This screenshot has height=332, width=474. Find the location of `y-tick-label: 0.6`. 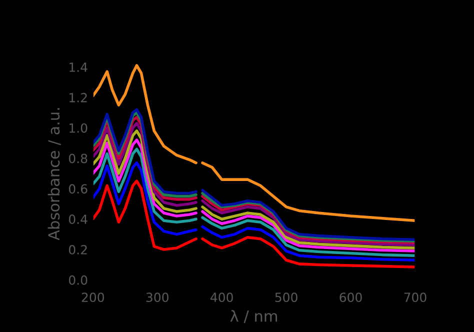

y-tick-label: 0.6 is located at coordinates (78, 189).